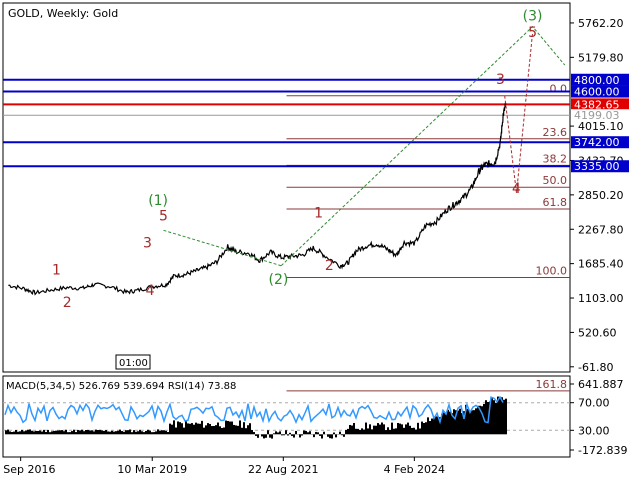  What do you see at coordinates (601, 195) in the screenshot?
I see `y-axis-tick-label: 2850.20` at bounding box center [601, 195].